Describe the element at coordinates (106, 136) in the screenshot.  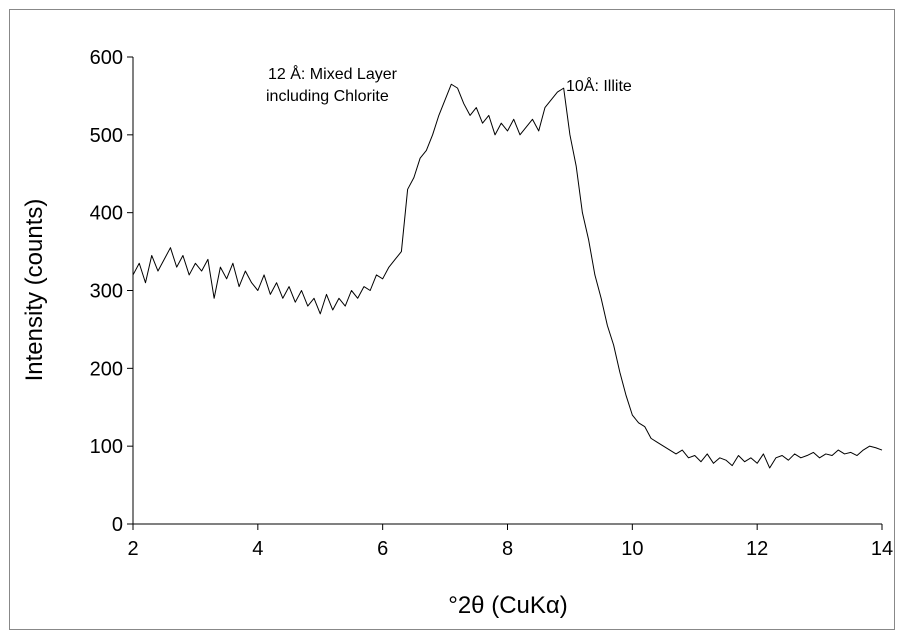
I see `y-tick-label: 500` at that location.